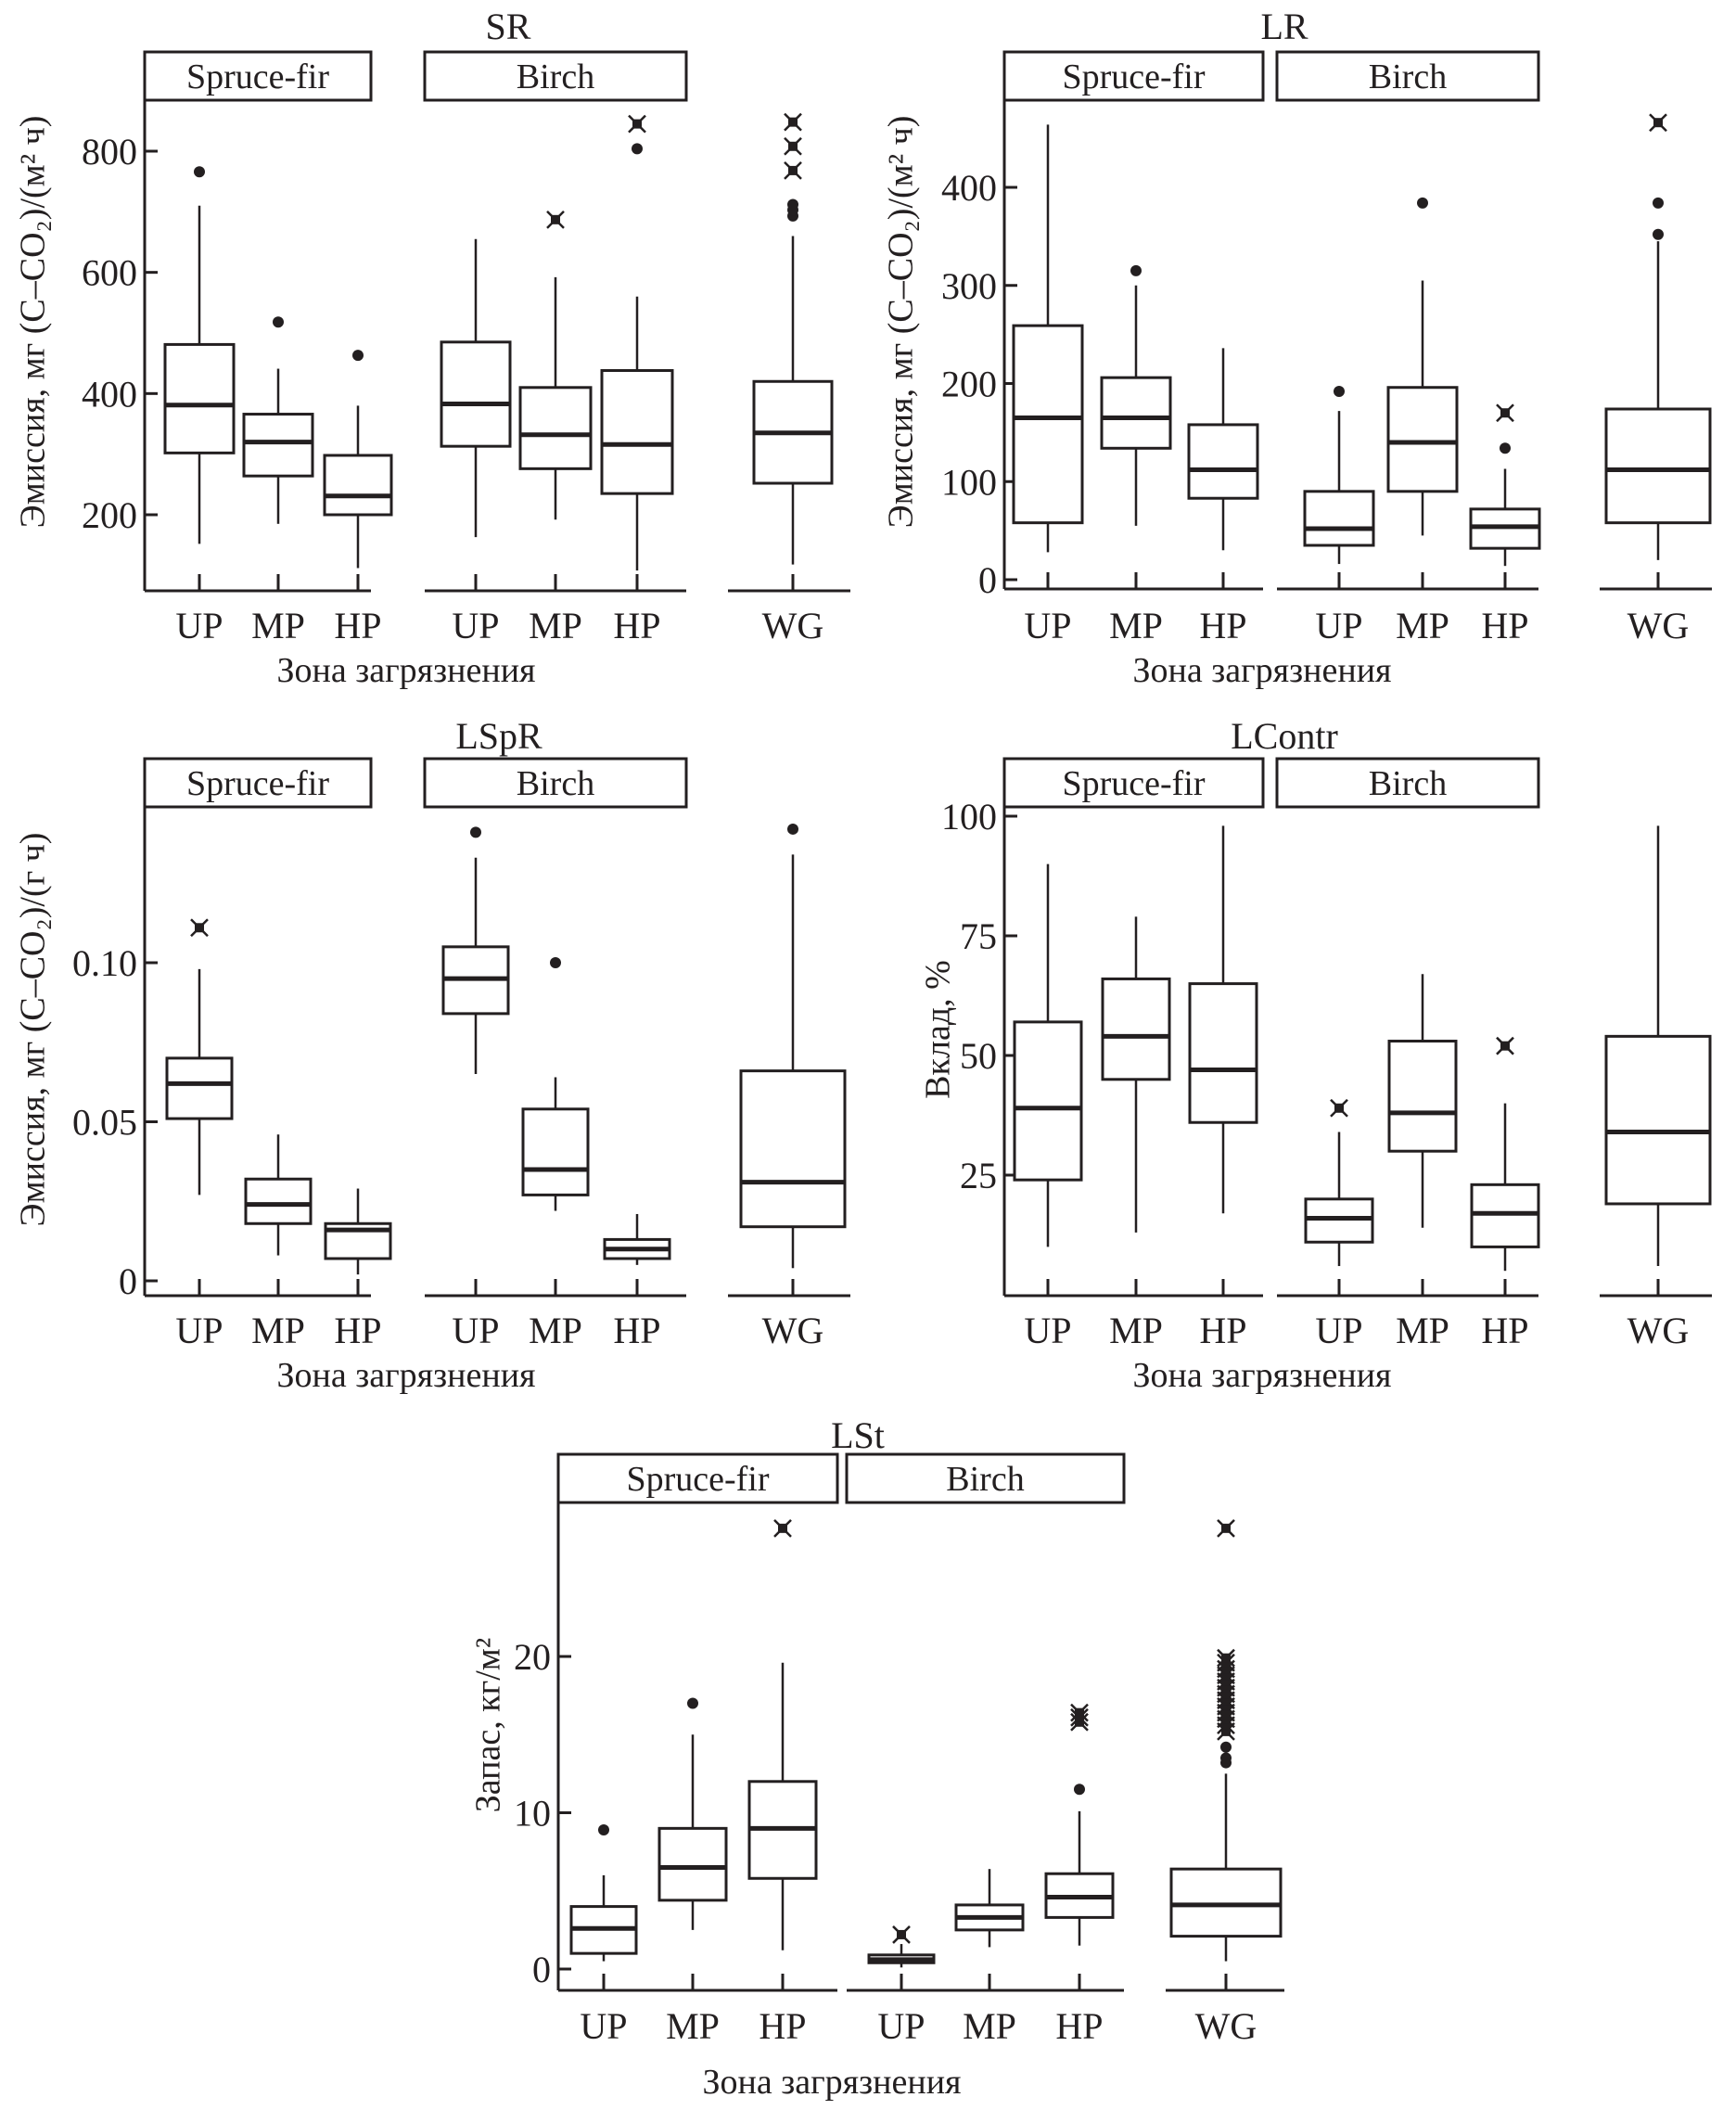 This screenshot has height=2110, width=1736. I want to click on y-tick-label: 0.10, so click(104, 963).